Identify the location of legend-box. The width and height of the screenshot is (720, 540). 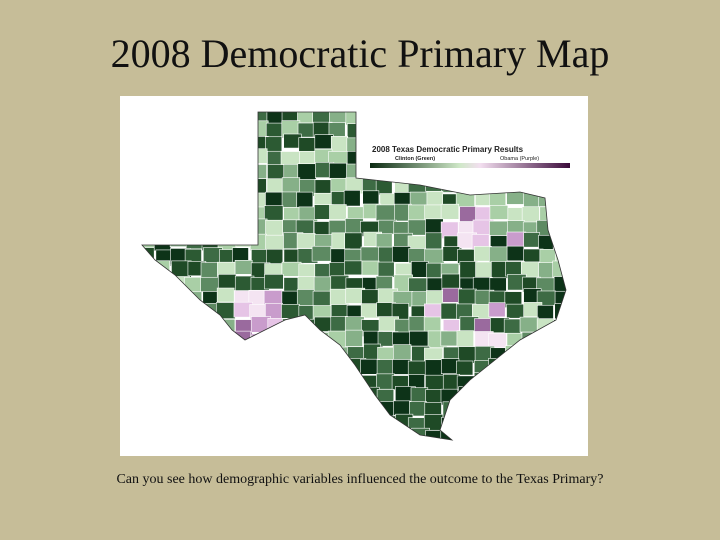
(471, 156).